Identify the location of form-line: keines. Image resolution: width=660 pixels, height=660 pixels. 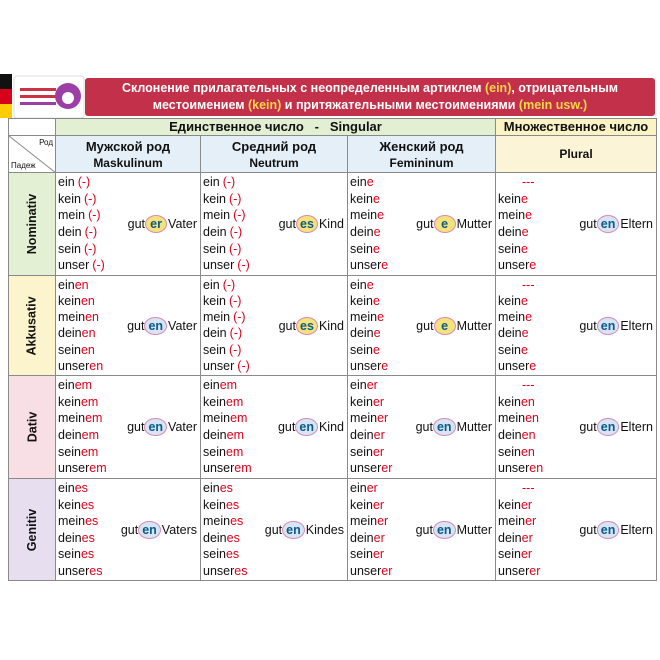
(128, 505).